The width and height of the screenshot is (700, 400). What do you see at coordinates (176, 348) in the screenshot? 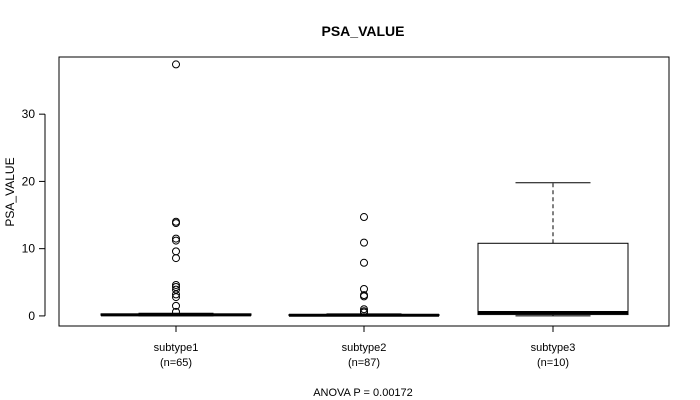
I see `x-tick-label: subtype1` at bounding box center [176, 348].